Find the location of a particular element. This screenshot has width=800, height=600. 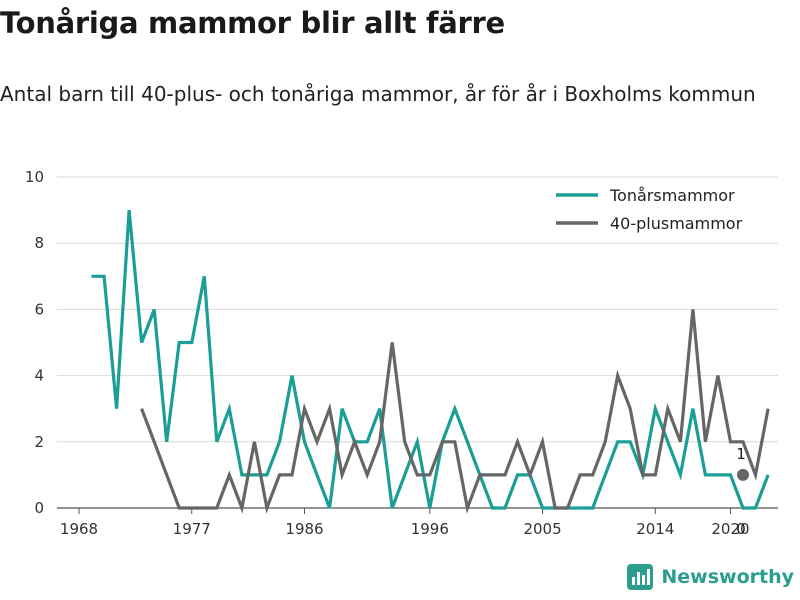

legend-label-1: 40-plusmammor is located at coordinates (676, 223).